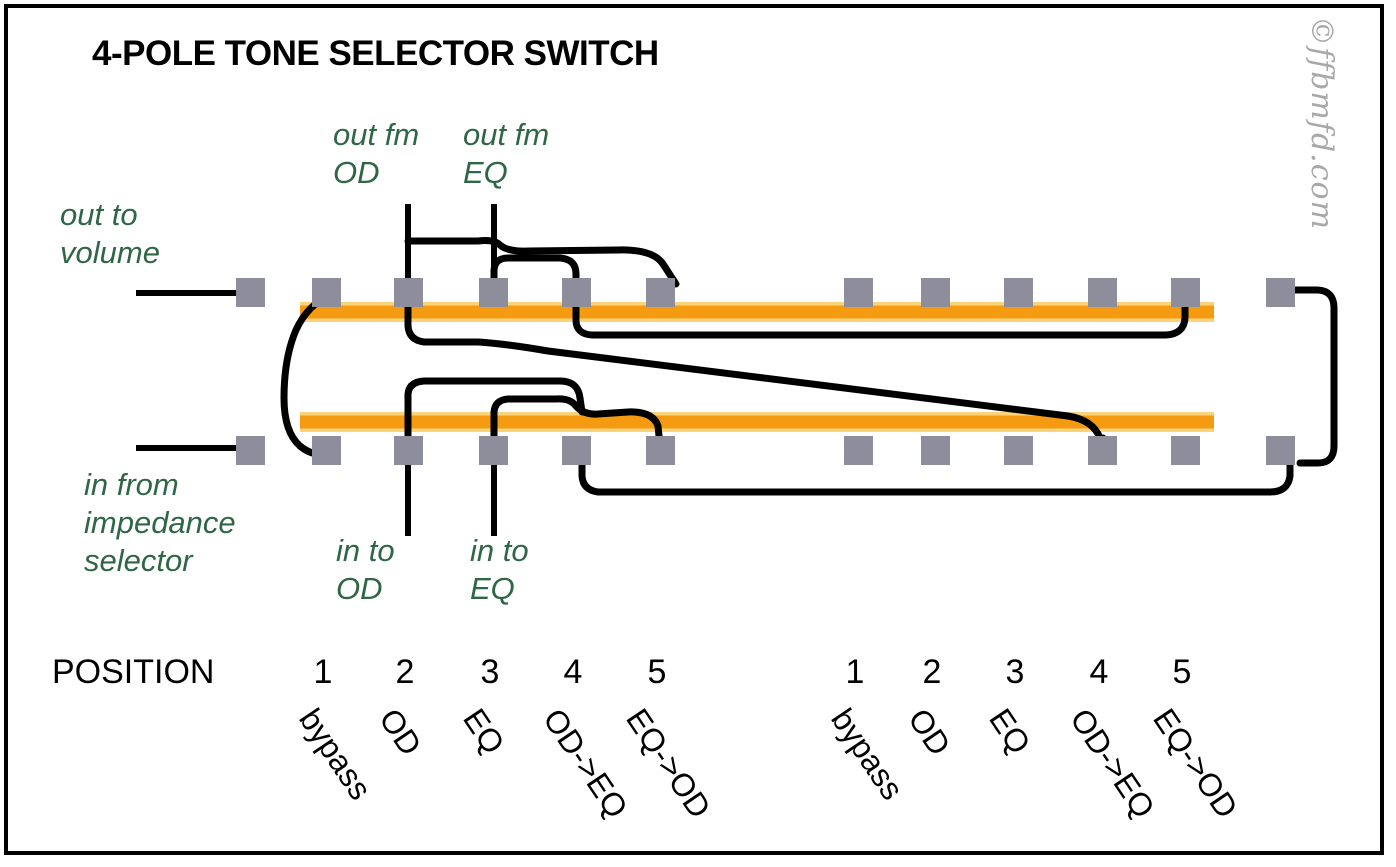  I want to click on wire-upper-od-bus, so click(542, 262).